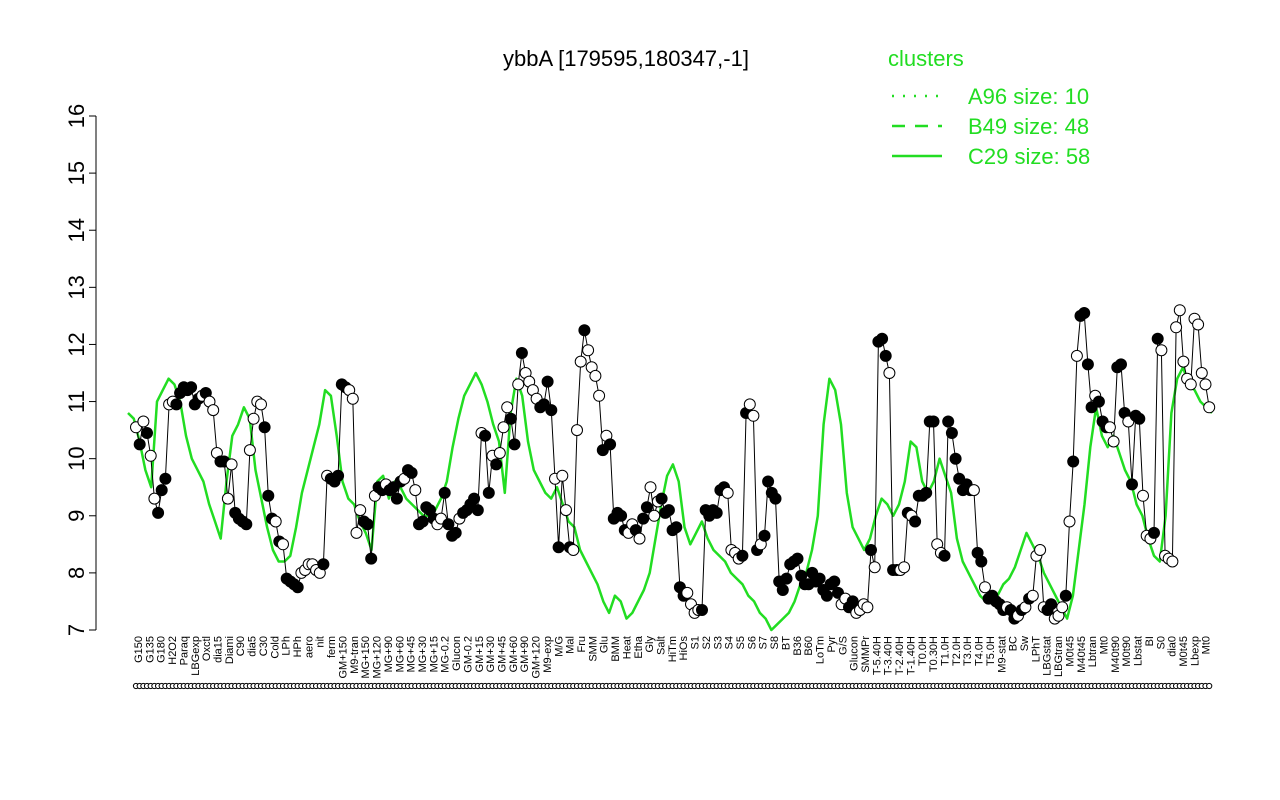 This screenshot has height=800, width=1280. Describe the element at coordinates (1029, 156) in the screenshot. I see `legend-label: C29 size: 58` at that location.